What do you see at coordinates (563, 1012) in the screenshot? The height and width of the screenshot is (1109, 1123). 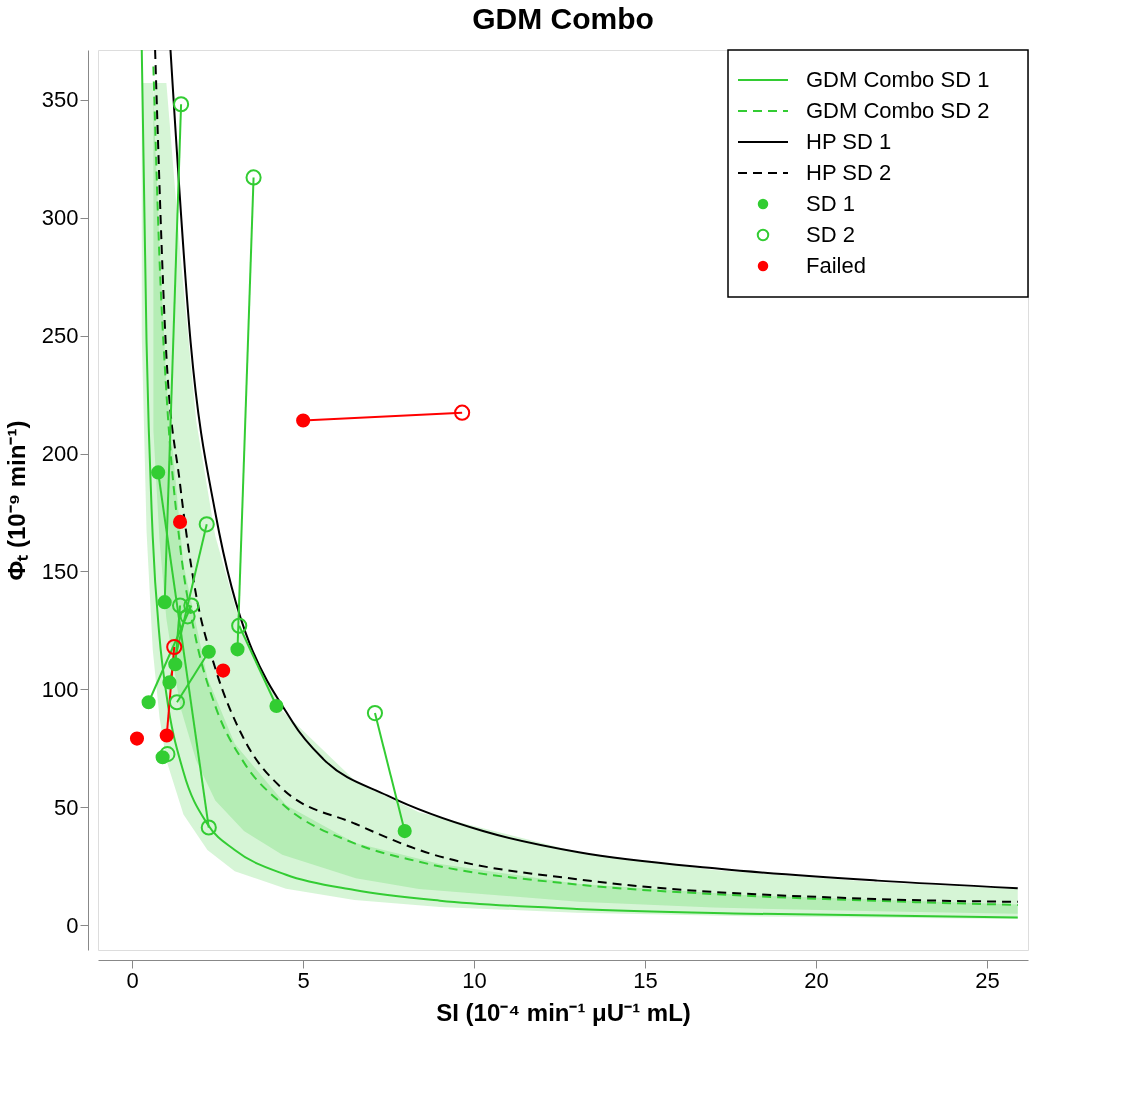 I see `x-axis-title: SI (10⁻⁴ min⁻¹ μU⁻¹ mL)` at bounding box center [563, 1012].